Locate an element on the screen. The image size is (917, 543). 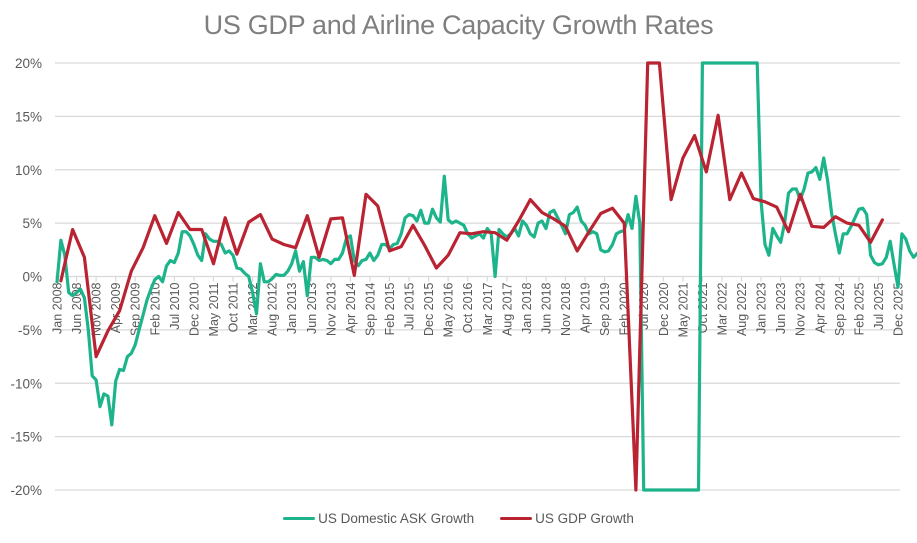
legend-swatch-gdp is located at coordinates (516, 518).